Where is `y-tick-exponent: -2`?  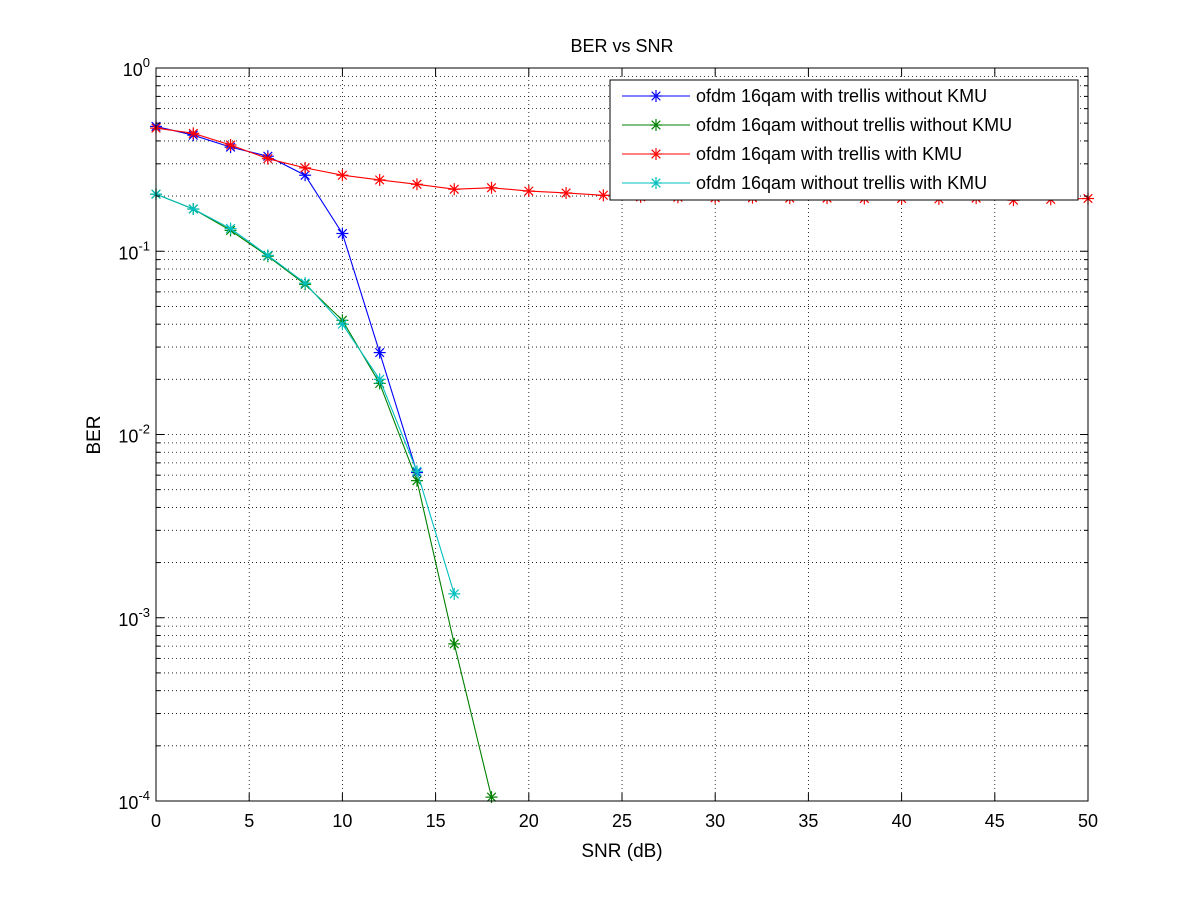 y-tick-exponent: -2 is located at coordinates (144, 429).